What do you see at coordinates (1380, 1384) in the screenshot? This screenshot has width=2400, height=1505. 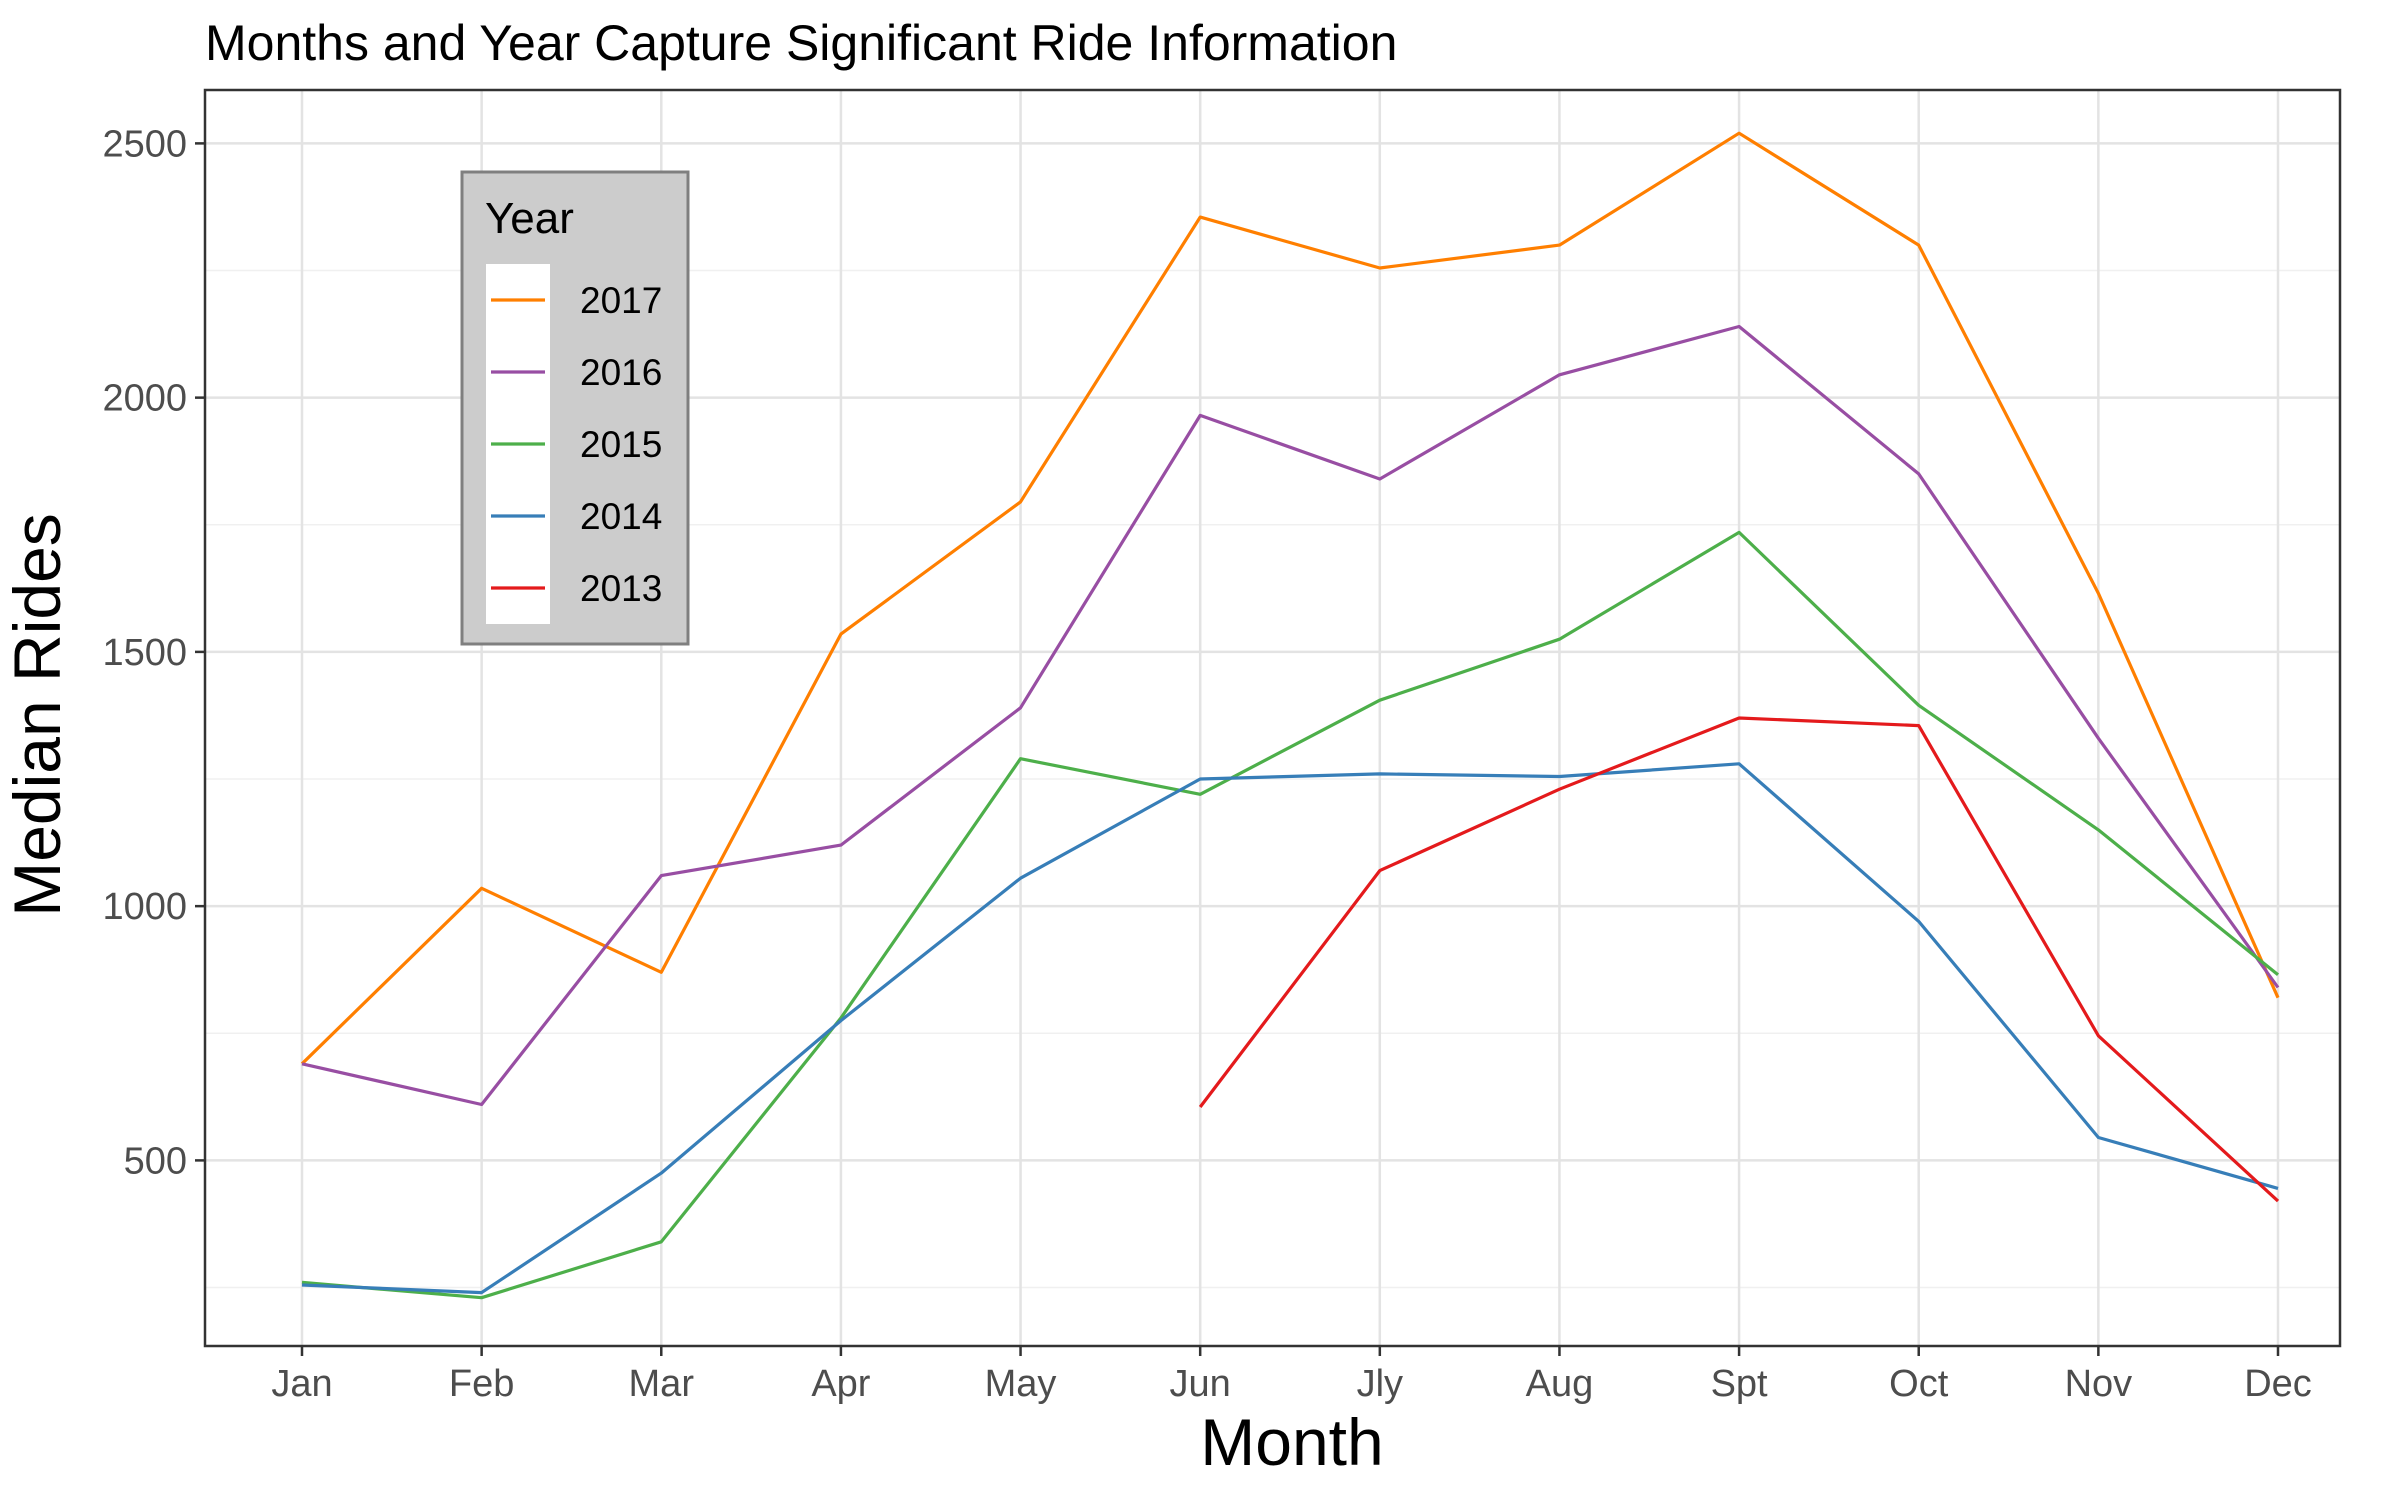 I see `x-tick-label: Jly` at bounding box center [1380, 1384].